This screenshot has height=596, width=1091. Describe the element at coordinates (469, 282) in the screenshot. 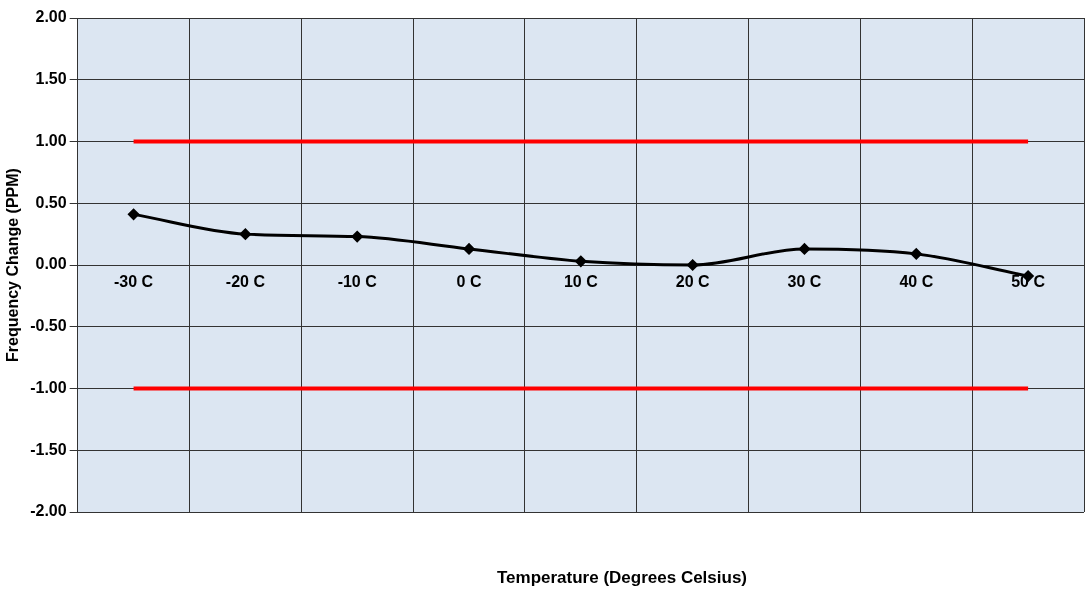

I see `x-tick-label: 0 C` at that location.